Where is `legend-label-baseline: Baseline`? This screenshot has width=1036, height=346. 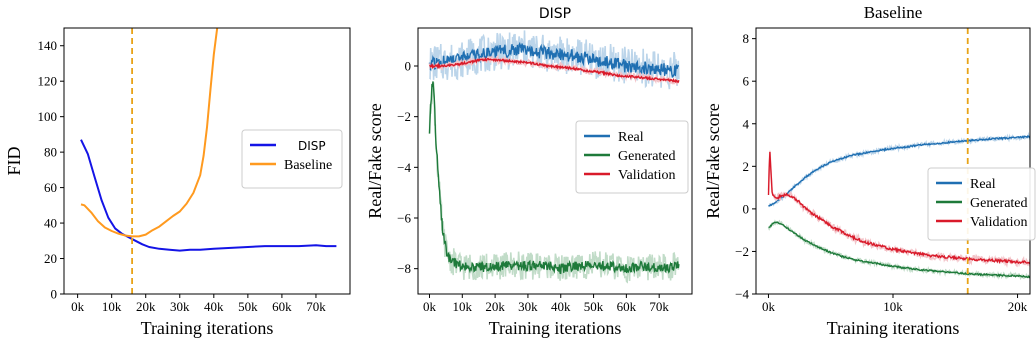 legend-label-baseline: Baseline is located at coordinates (308, 165).